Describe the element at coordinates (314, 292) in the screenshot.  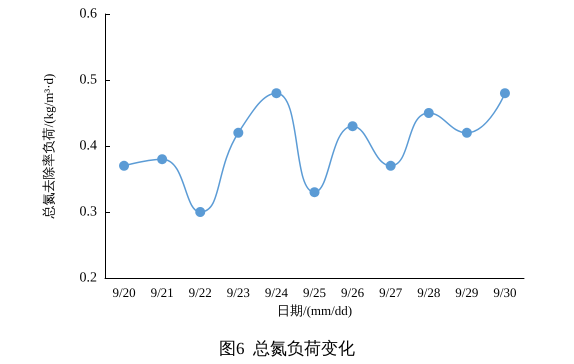
I see `x-tick-label: 9/25` at that location.